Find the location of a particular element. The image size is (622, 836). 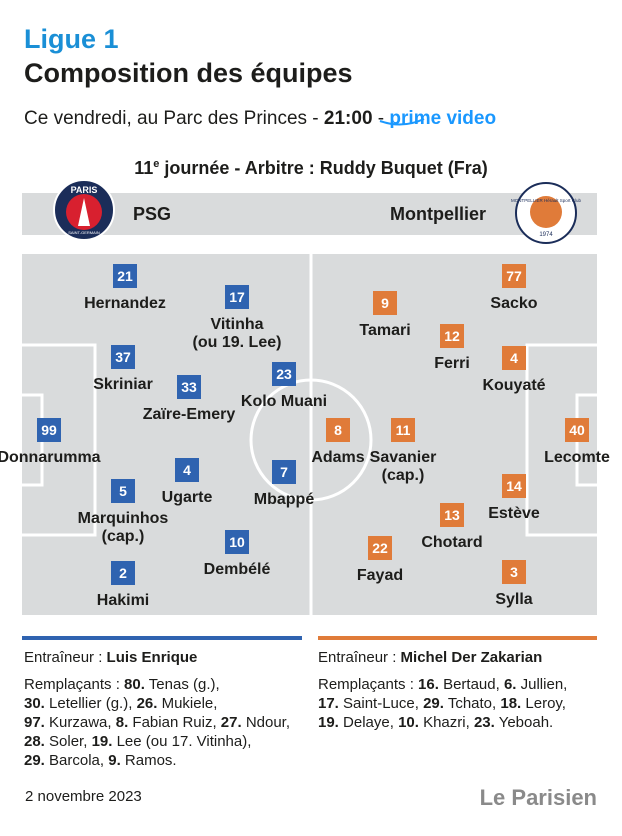

player-number: 8 is located at coordinates (338, 430).